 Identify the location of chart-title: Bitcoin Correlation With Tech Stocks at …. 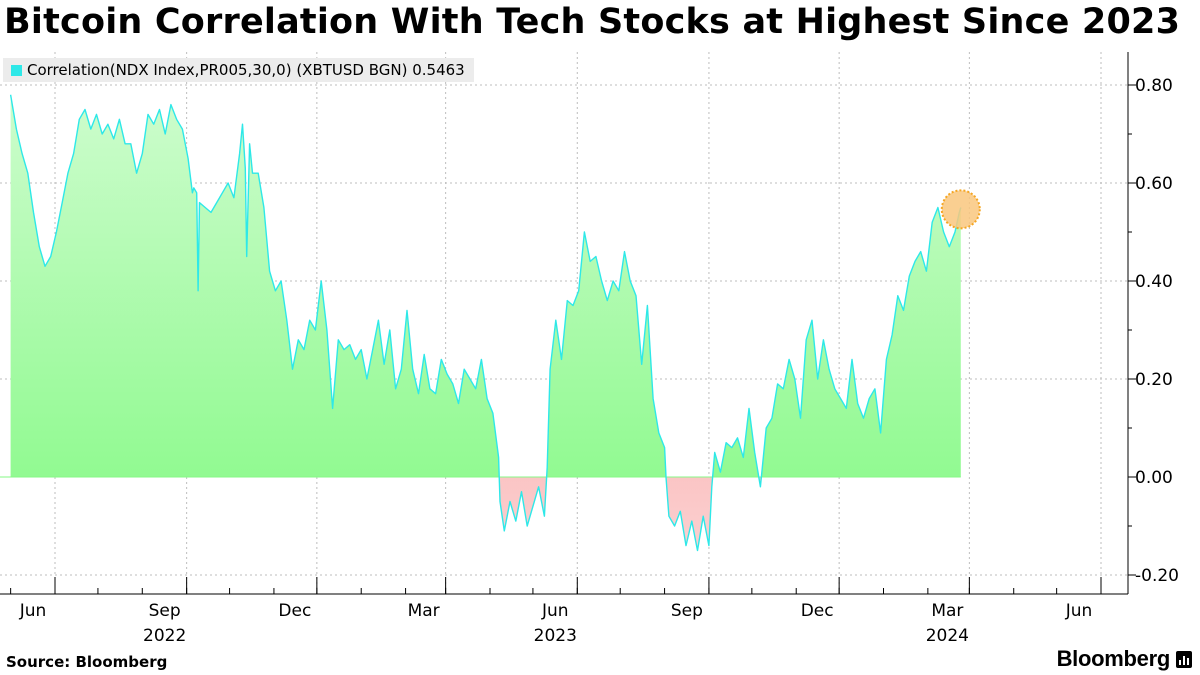
(592, 22).